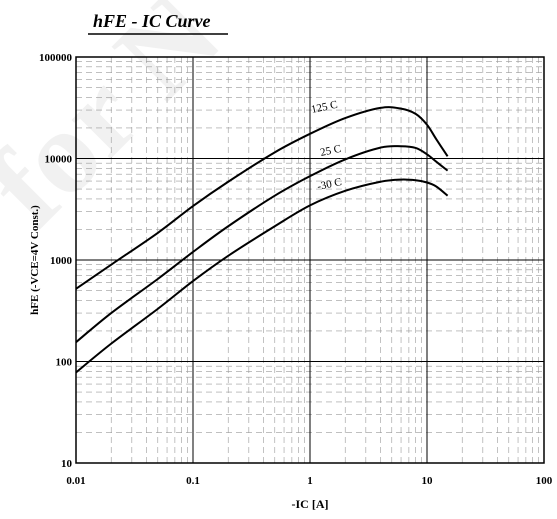  I want to click on y-tick-label: 100, so click(64, 363).